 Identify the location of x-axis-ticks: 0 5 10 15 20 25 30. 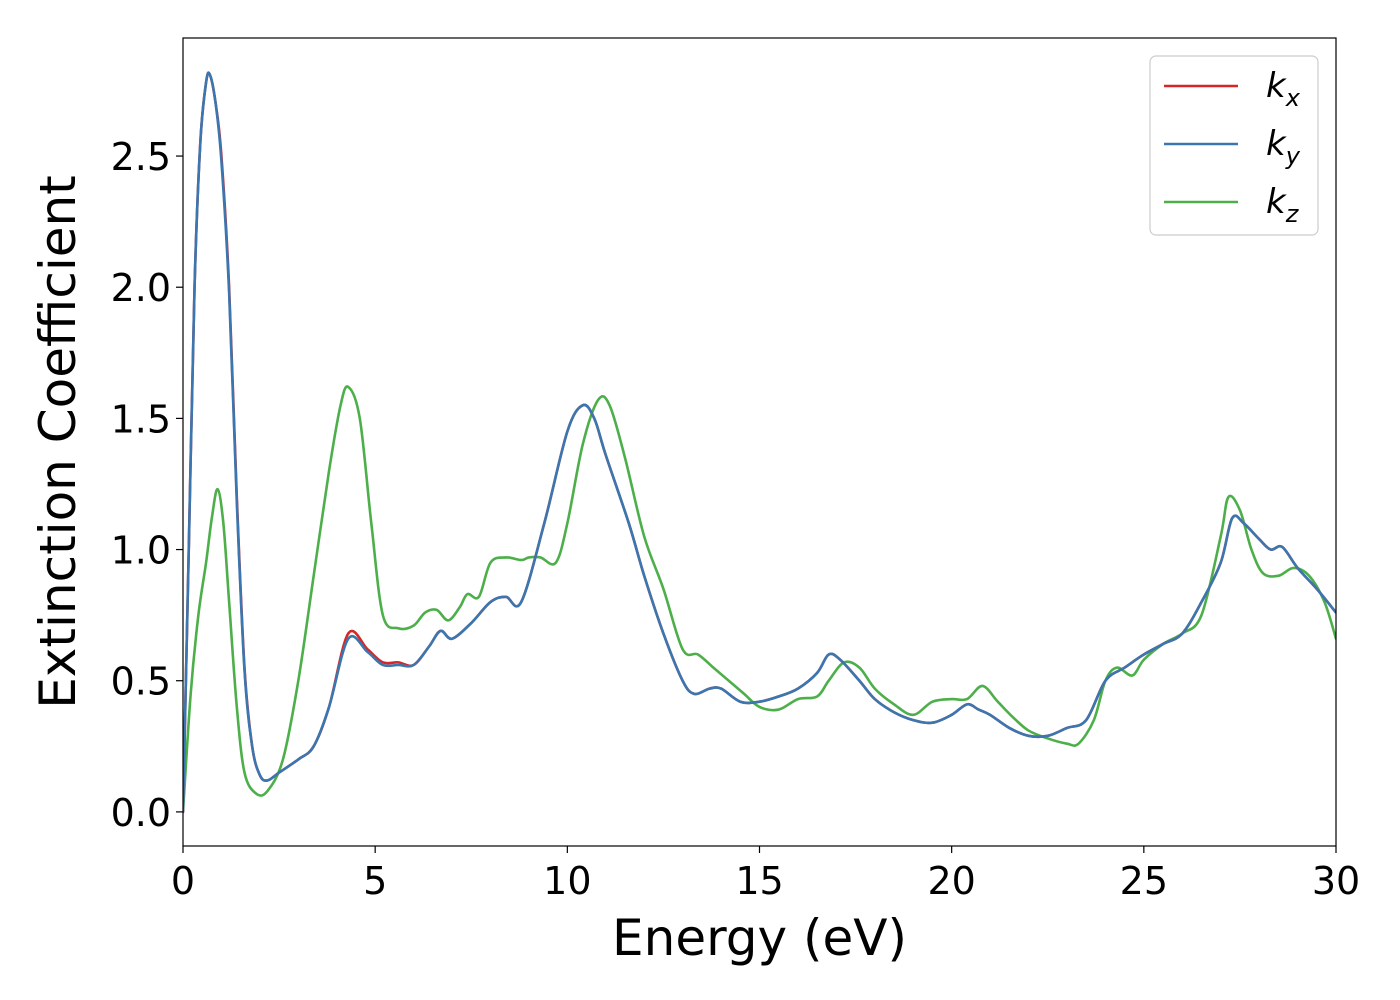
(765, 874).